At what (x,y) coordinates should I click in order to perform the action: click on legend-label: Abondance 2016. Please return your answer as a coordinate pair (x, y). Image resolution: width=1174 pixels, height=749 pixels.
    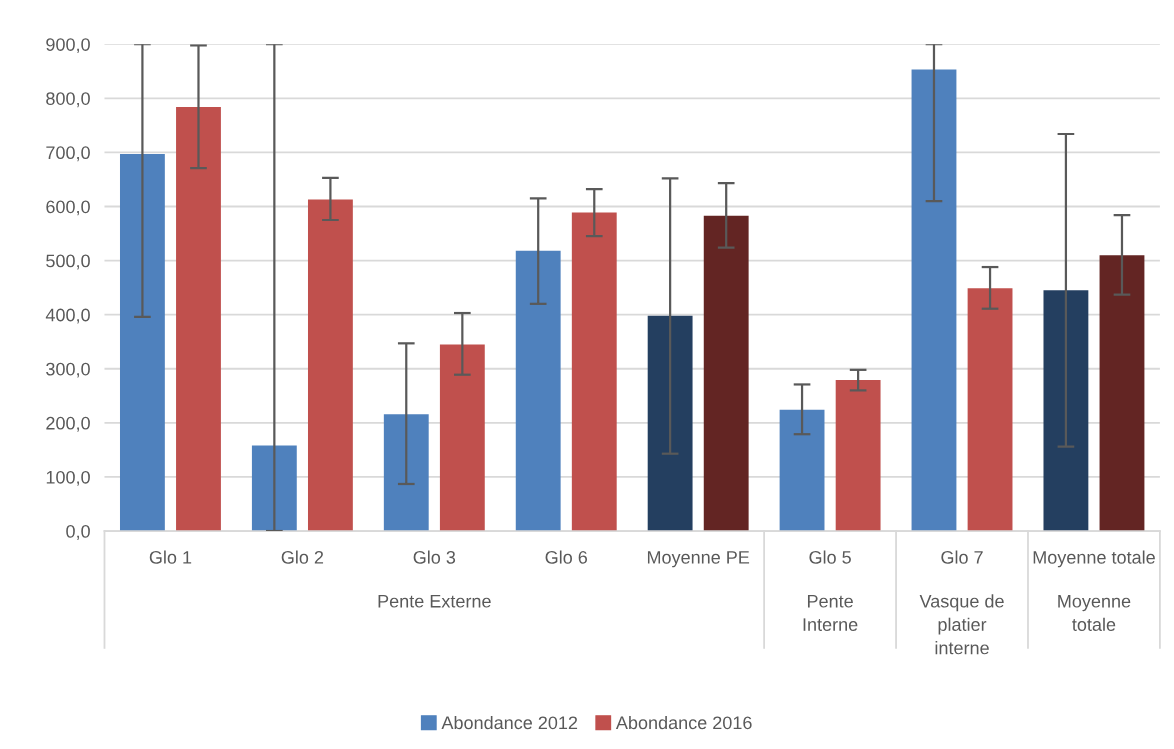
    Looking at the image, I should click on (683, 722).